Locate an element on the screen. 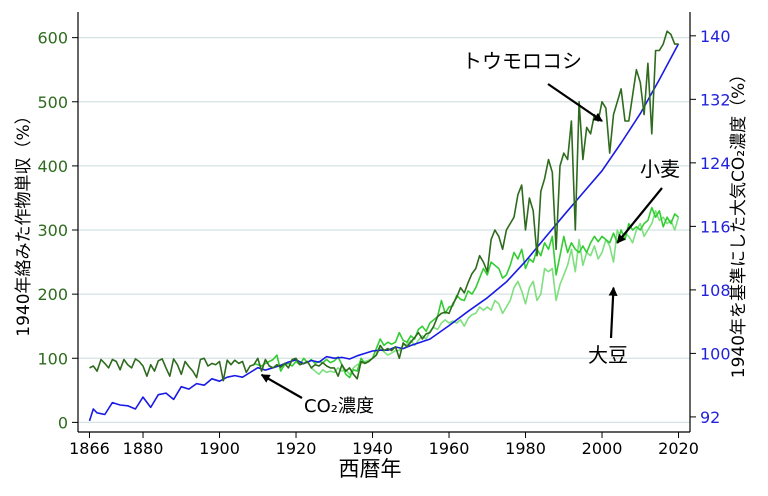  y-right-tick-label: 100 is located at coordinates (715, 353).